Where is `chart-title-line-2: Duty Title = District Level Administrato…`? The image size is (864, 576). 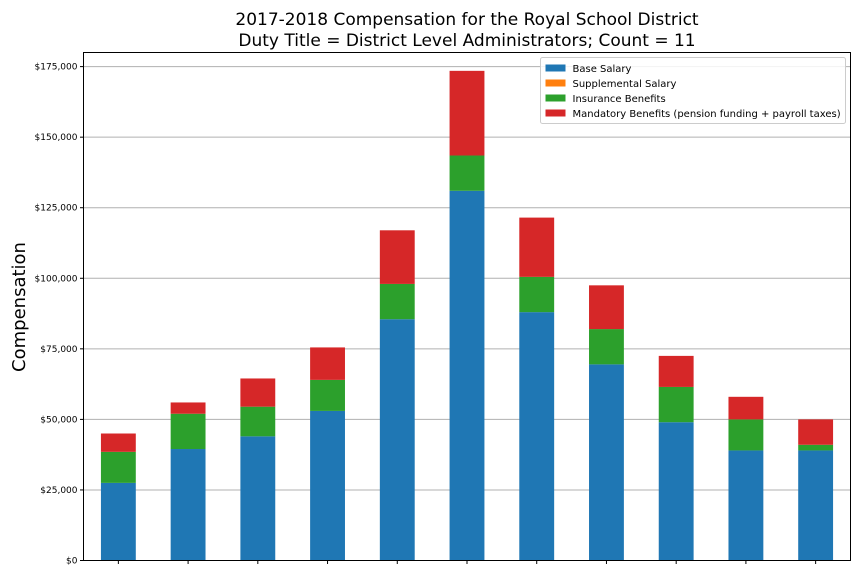
chart-title-line-2: Duty Title = District Level Administrato… is located at coordinates (466, 41).